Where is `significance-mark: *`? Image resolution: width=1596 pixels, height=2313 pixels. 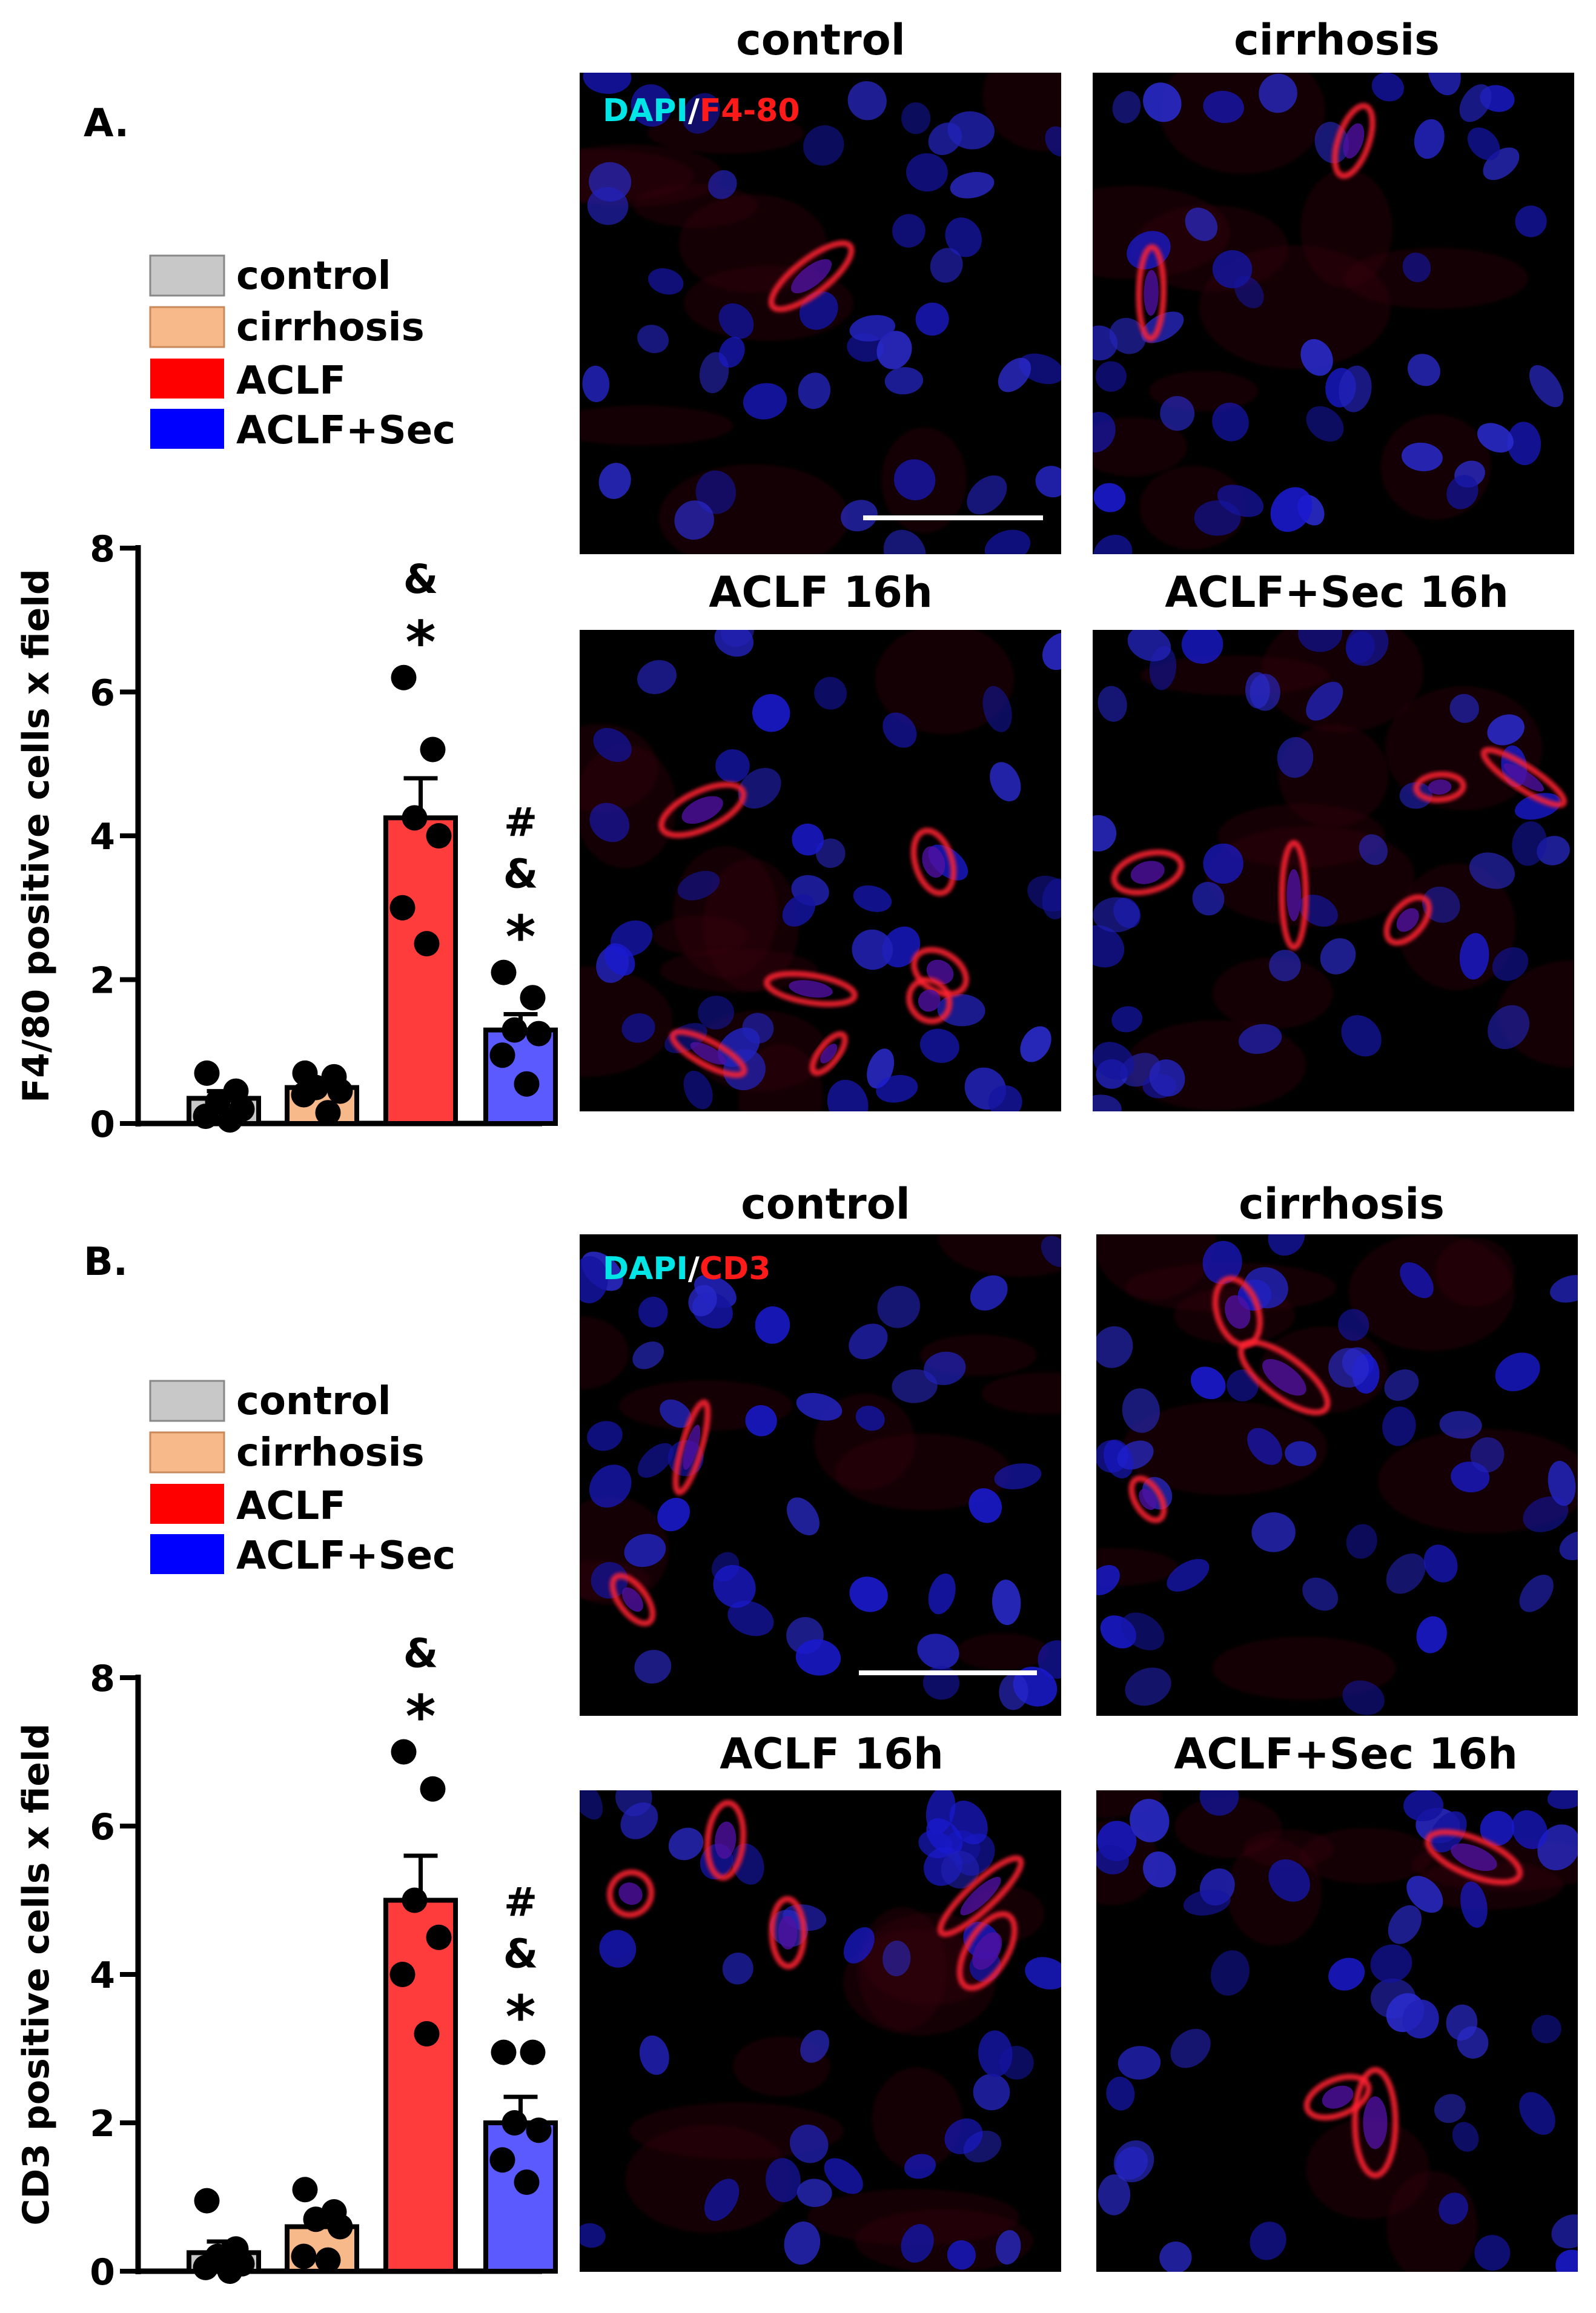
significance-mark: * is located at coordinates (420, 1717).